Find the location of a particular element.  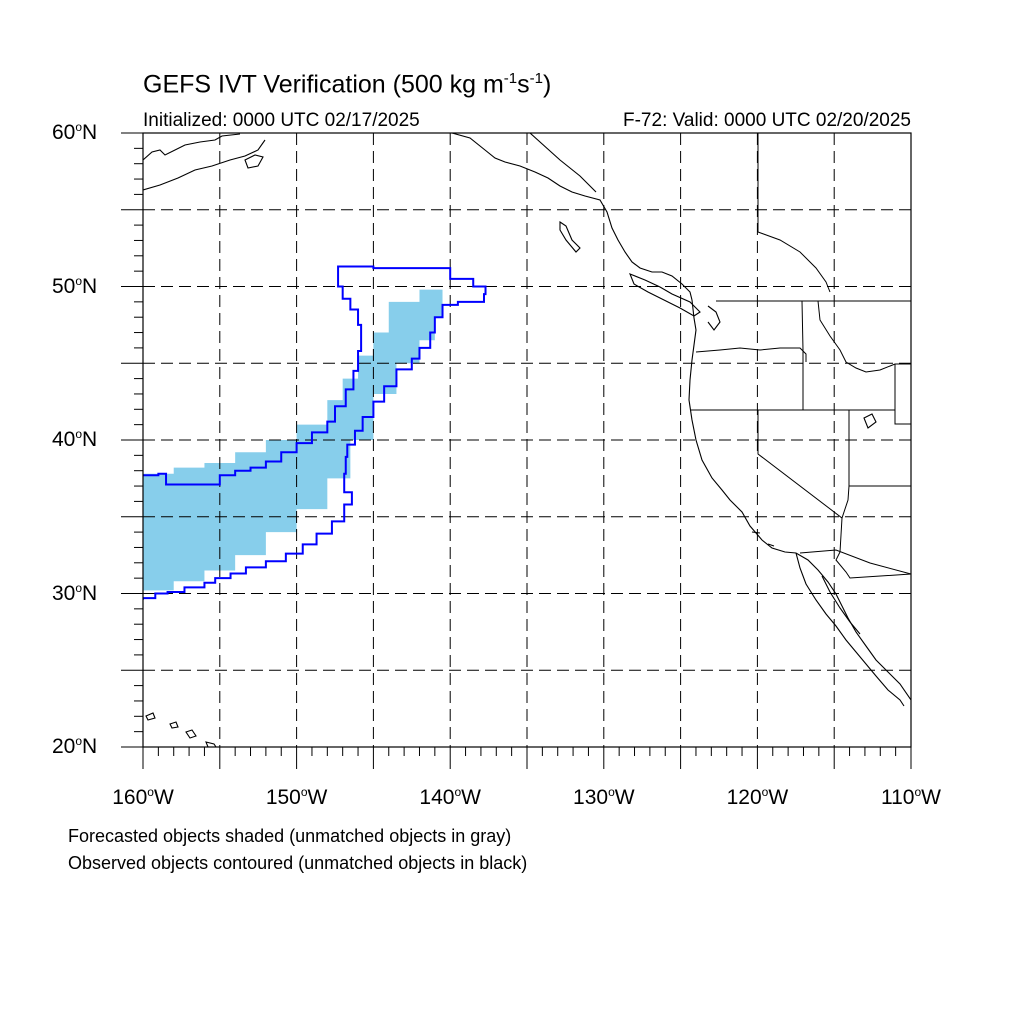

chart-title: GEFS IVT Verification (500 kg m-1s-1) is located at coordinates (347, 84).